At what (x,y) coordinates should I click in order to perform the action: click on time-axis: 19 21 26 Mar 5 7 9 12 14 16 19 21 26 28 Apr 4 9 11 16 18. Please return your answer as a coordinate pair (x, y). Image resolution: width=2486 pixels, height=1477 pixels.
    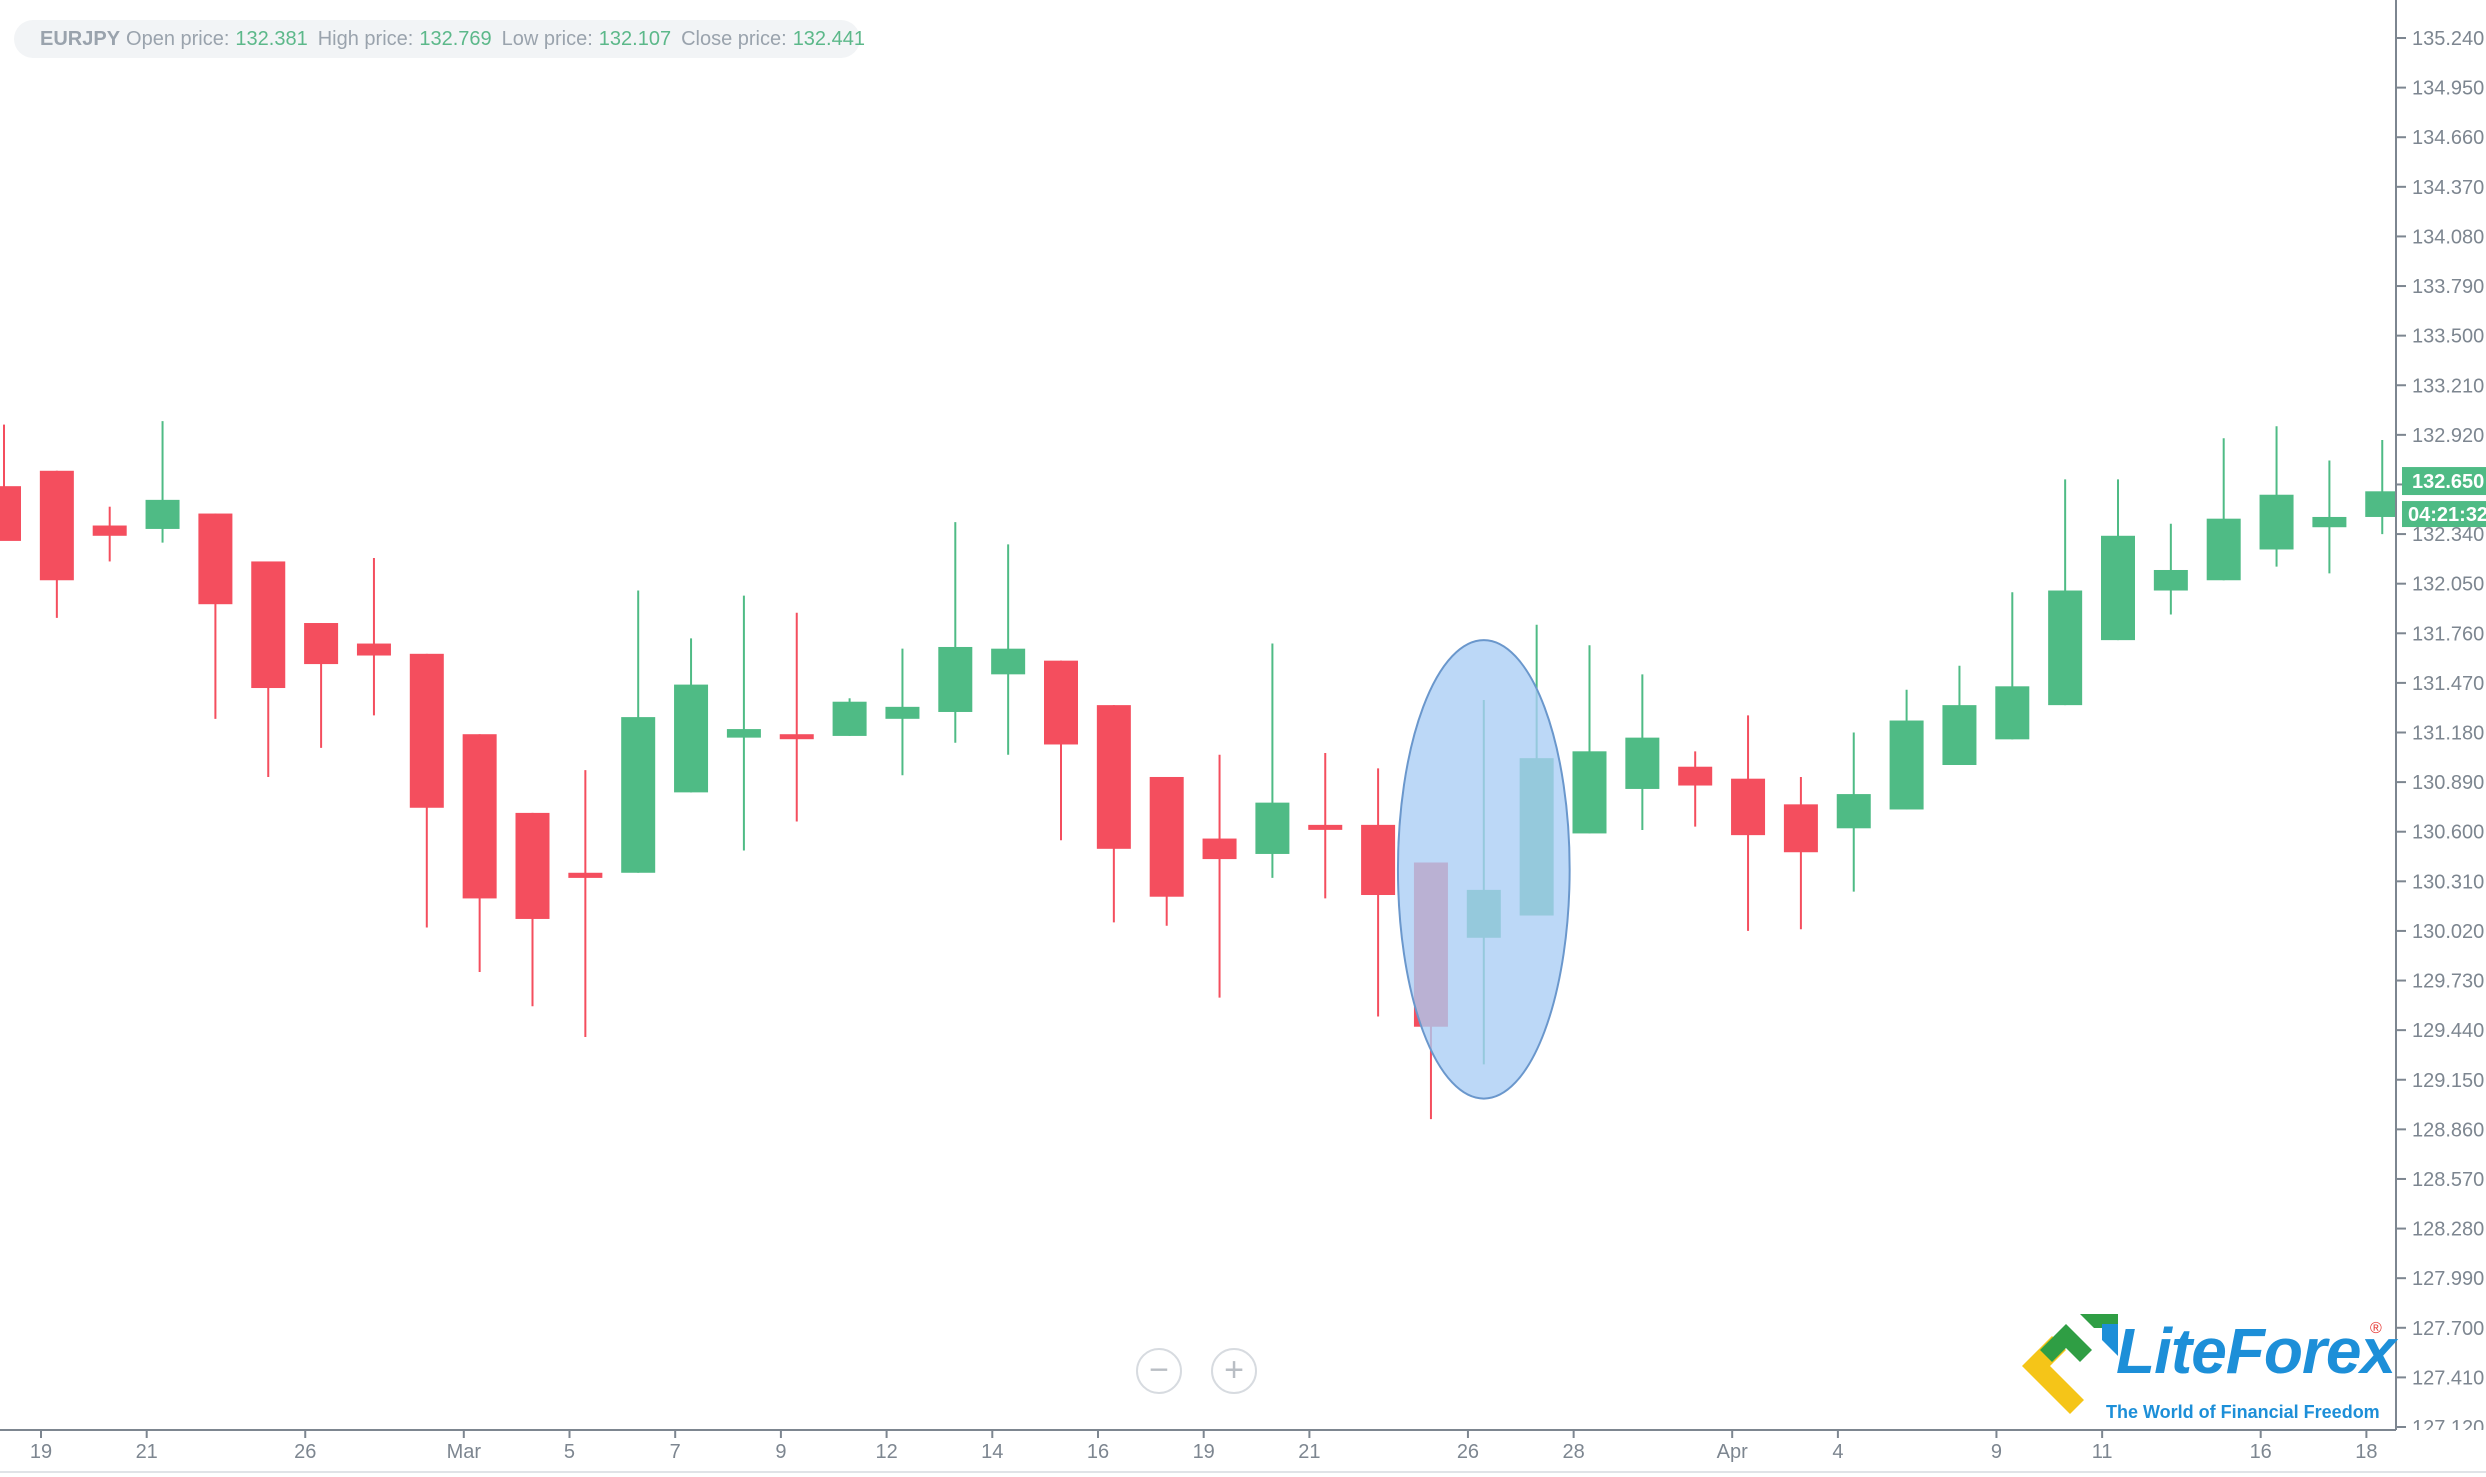
    Looking at the image, I should click on (1243, 1453).